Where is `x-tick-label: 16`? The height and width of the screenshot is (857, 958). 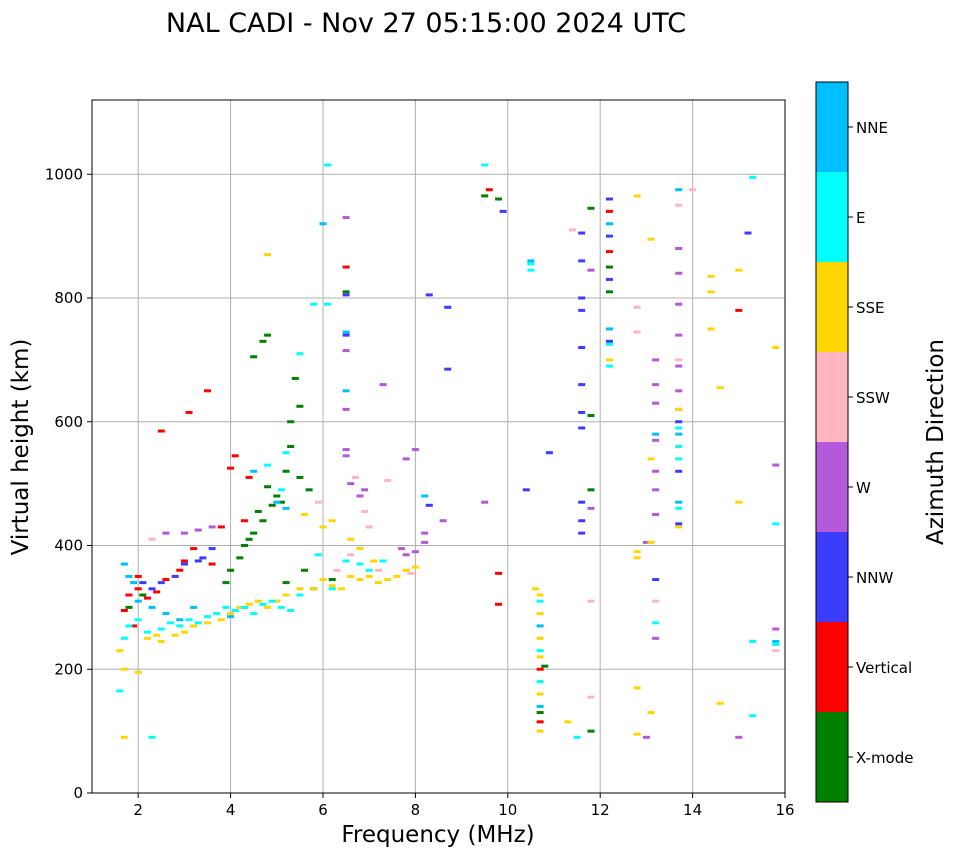 x-tick-label: 16 is located at coordinates (784, 810).